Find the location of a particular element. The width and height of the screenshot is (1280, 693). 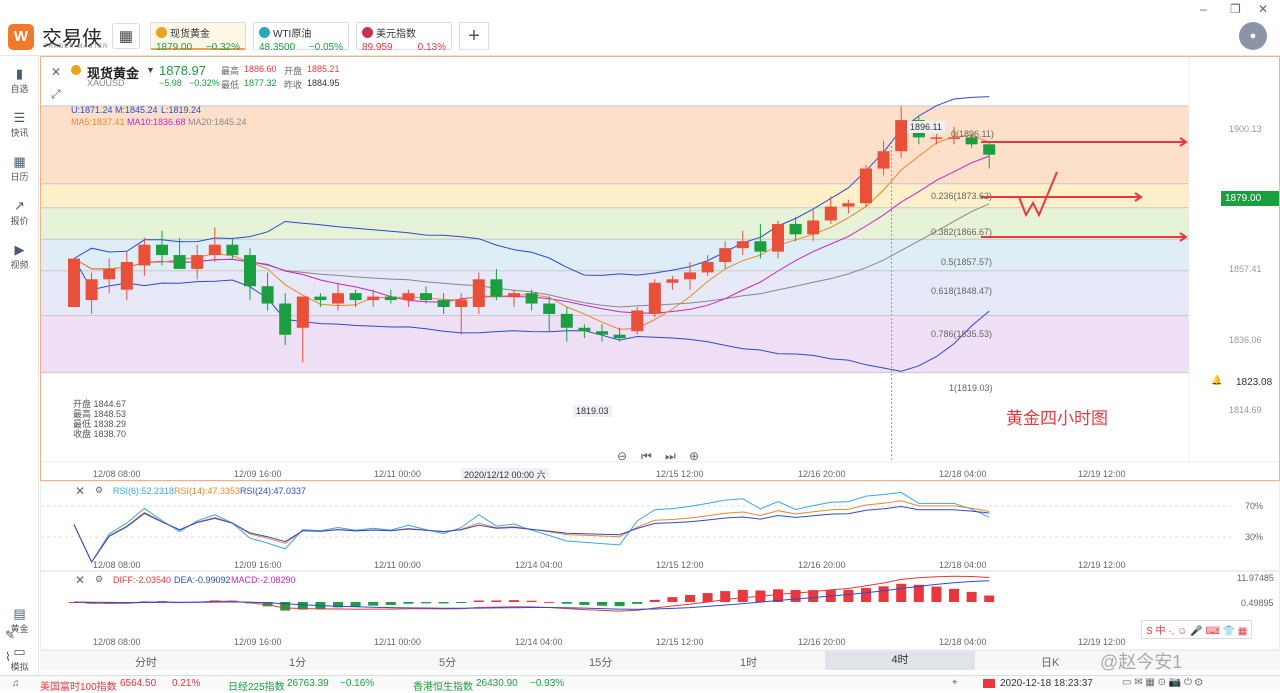

quote-tab-oil: WTI原油 48.3500 −0.05% is located at coordinates (301, 37).